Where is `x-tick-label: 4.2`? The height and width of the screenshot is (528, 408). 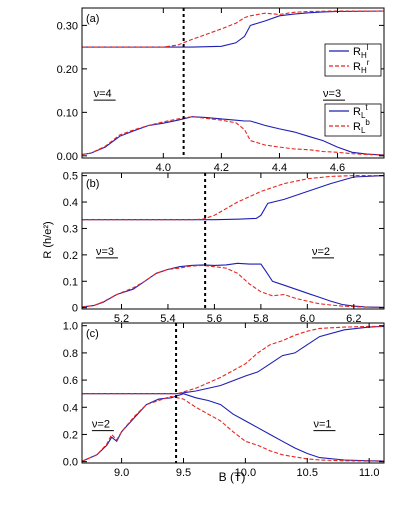 x-tick-label: 4.2 is located at coordinates (221, 168).